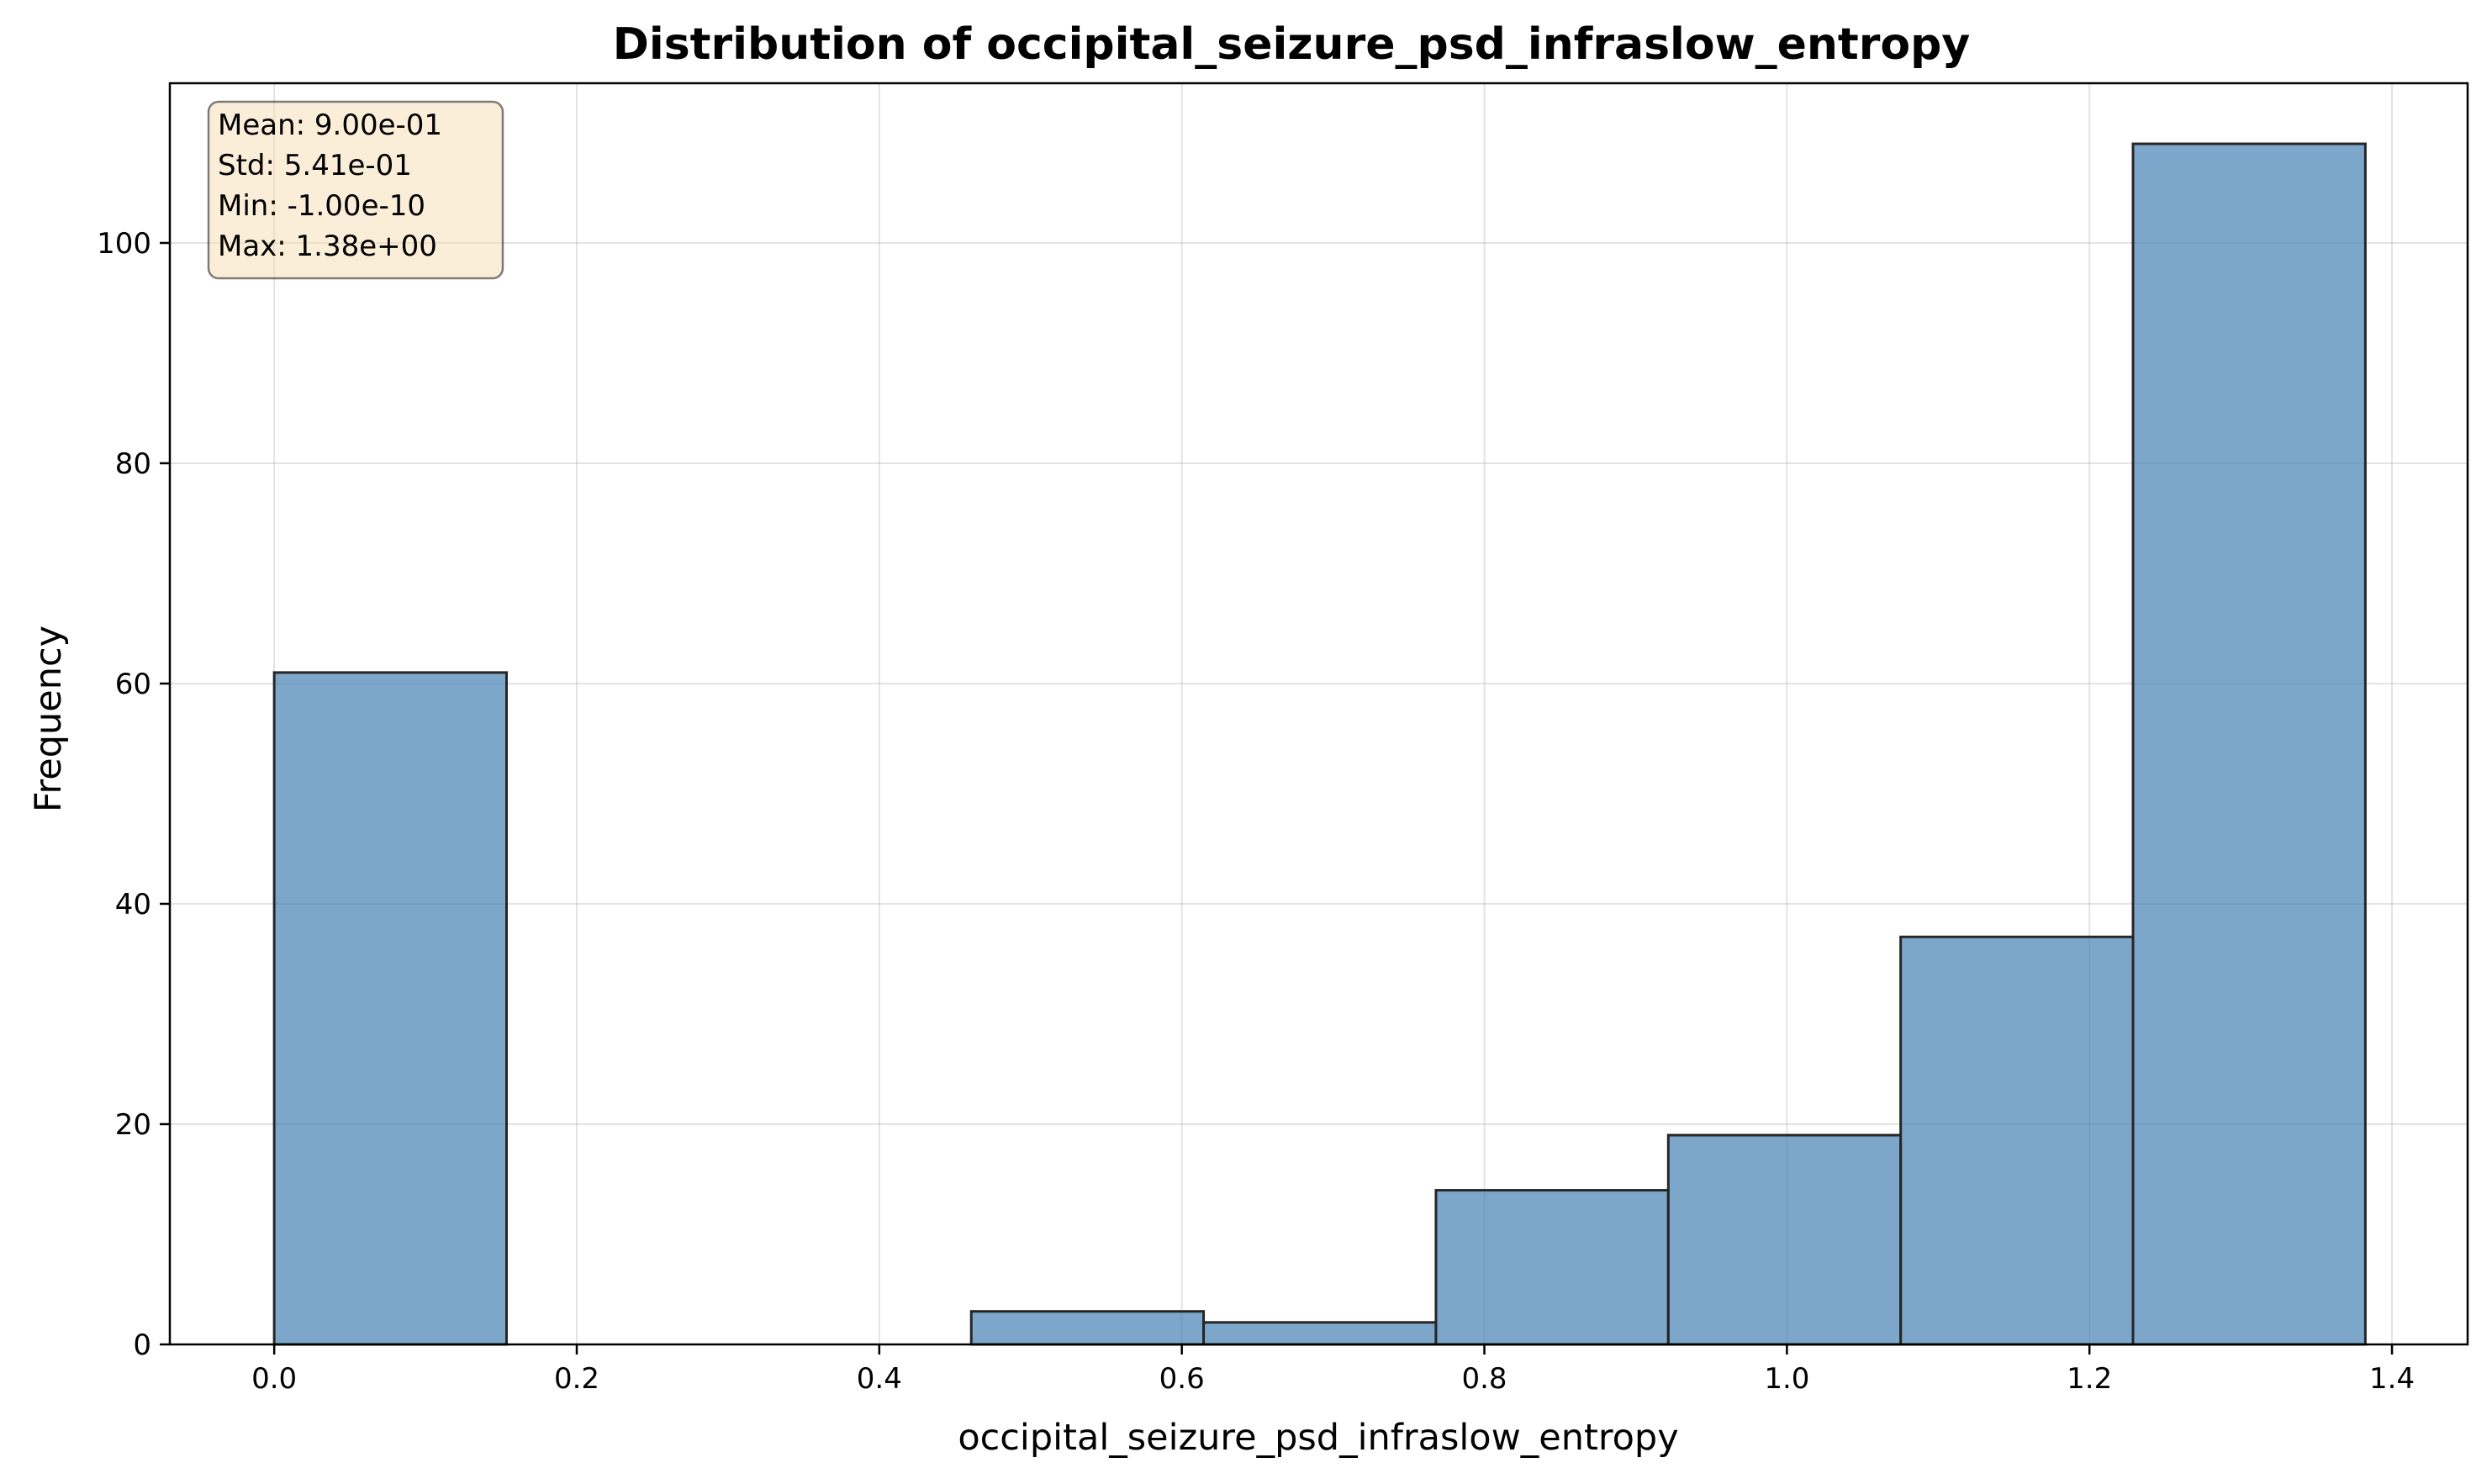 The width and height of the screenshot is (2492, 1484). What do you see at coordinates (315, 165) in the screenshot?
I see `stats-std: Std: 5.41e-01` at bounding box center [315, 165].